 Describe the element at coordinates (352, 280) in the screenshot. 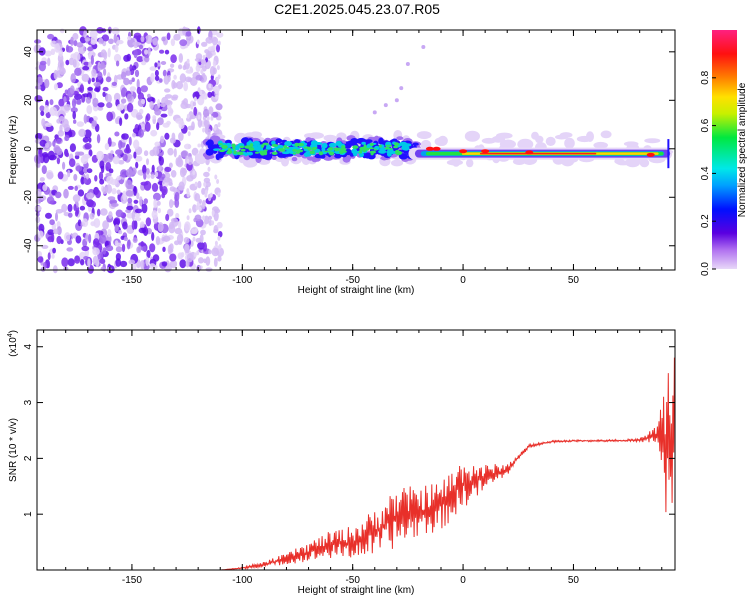

I see `x-tick-label: -50` at that location.